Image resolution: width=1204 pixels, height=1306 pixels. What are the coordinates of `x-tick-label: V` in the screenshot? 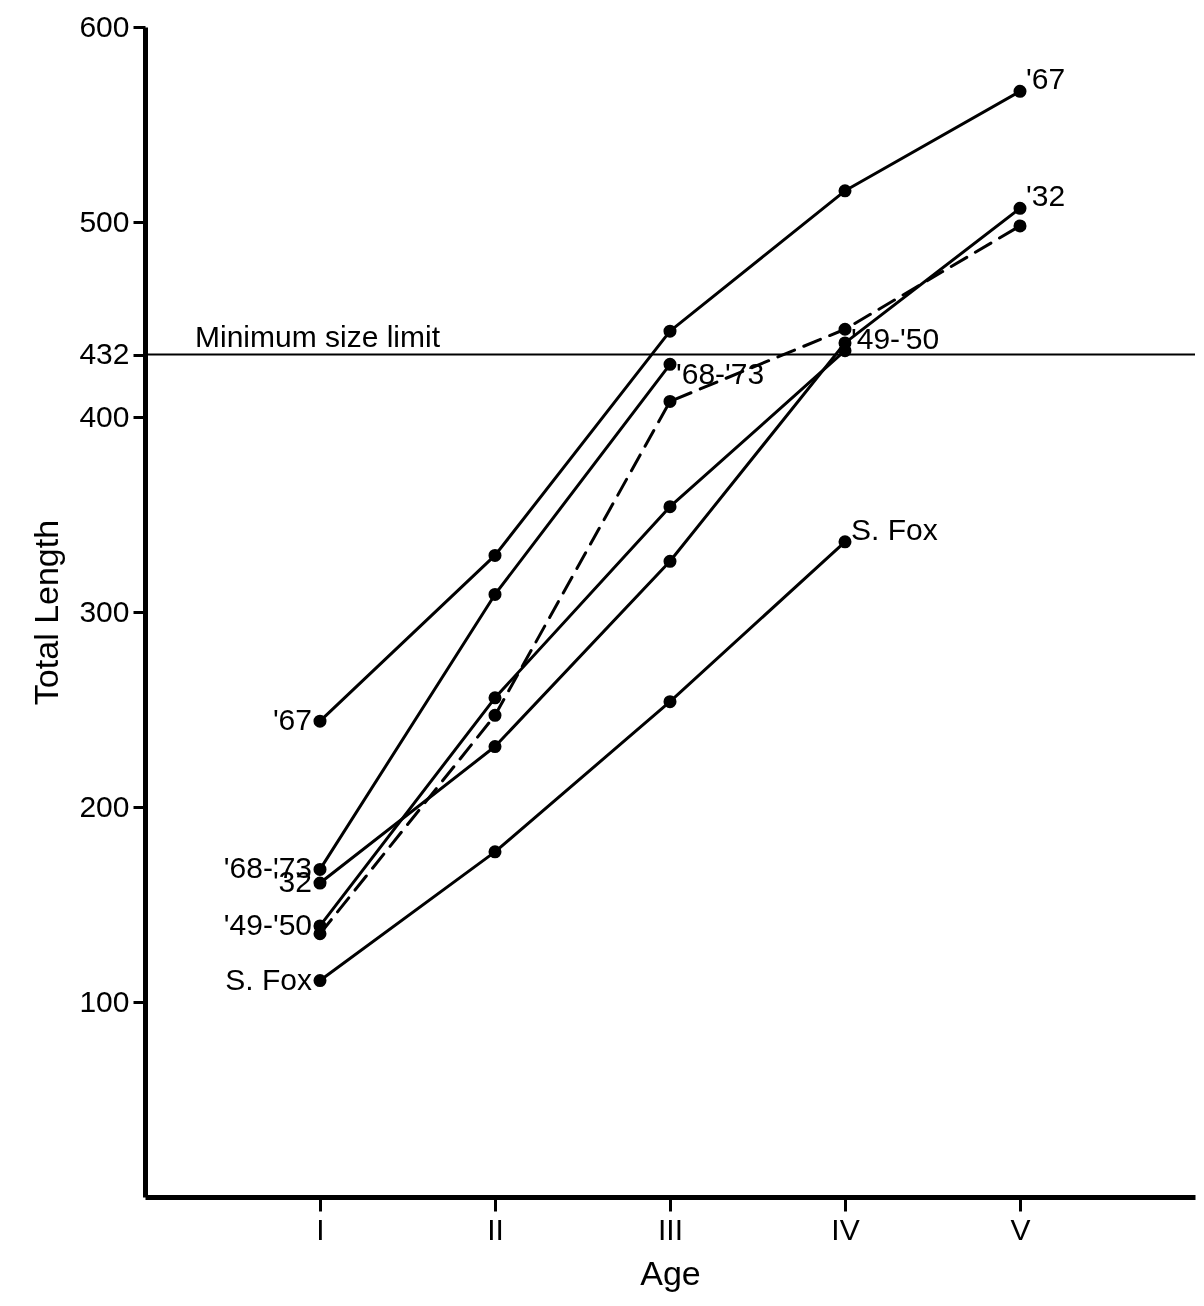 It's located at (1020, 1229).